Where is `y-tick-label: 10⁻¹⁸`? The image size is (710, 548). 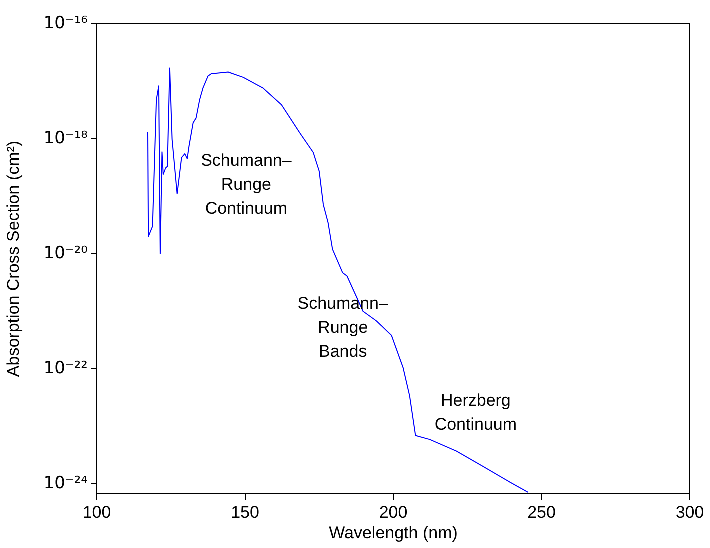
y-tick-label: 10⁻¹⁸ is located at coordinates (66, 138).